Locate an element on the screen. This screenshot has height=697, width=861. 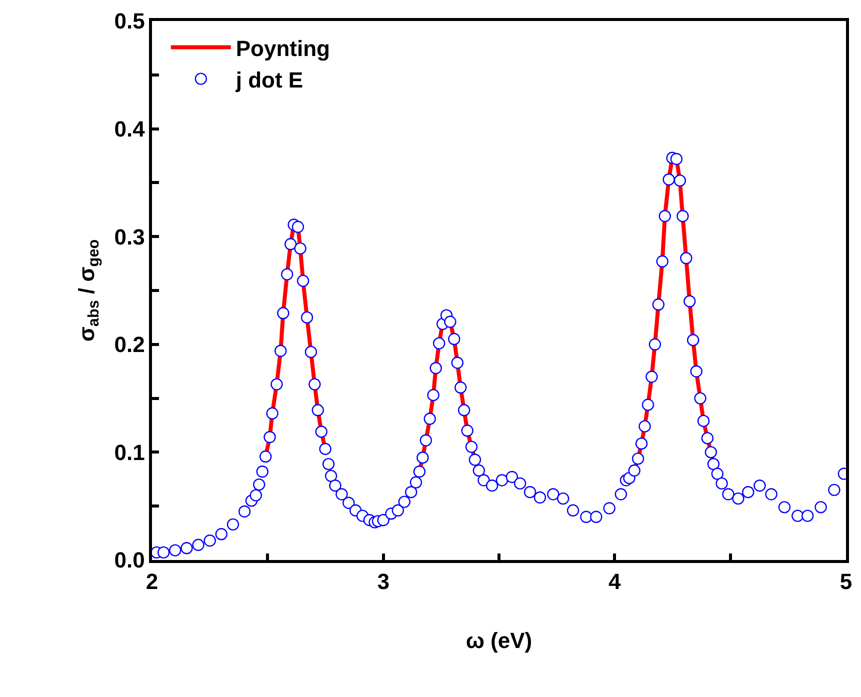
y-tick-label: 0.3 is located at coordinates (129, 237).